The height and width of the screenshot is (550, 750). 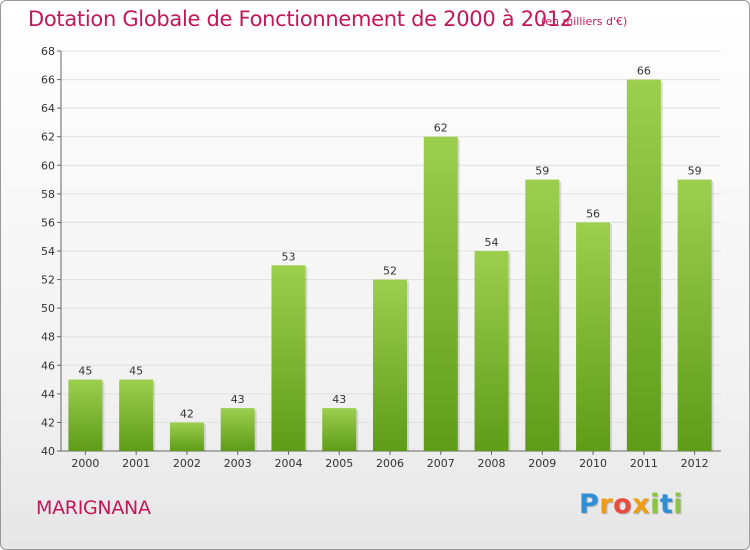 What do you see at coordinates (48, 108) in the screenshot?
I see `y-tick-label: 64` at bounding box center [48, 108].